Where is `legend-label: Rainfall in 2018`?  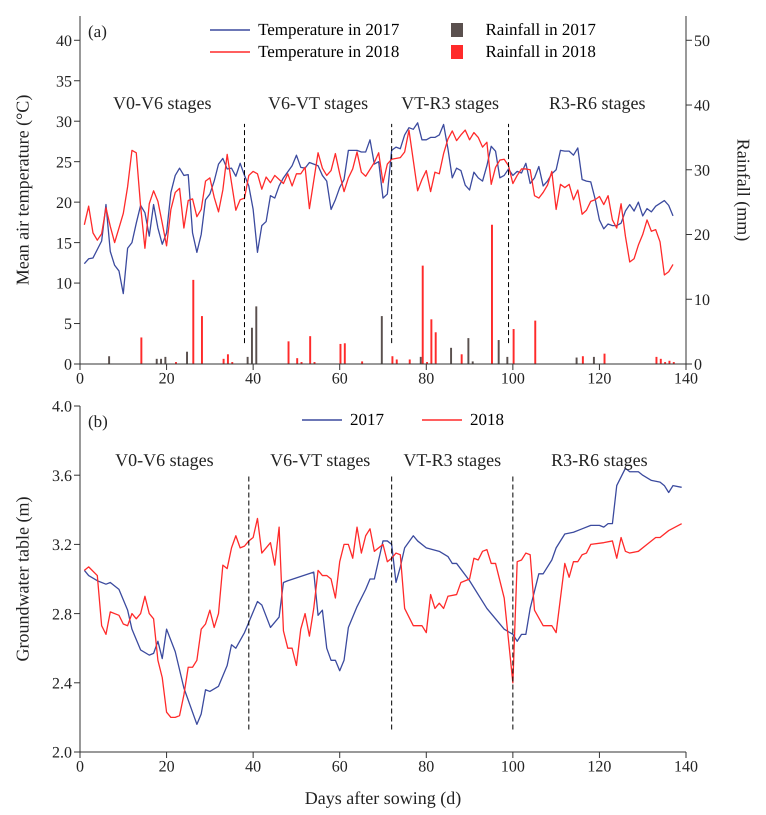 legend-label: Rainfall in 2018 is located at coordinates (540, 52).